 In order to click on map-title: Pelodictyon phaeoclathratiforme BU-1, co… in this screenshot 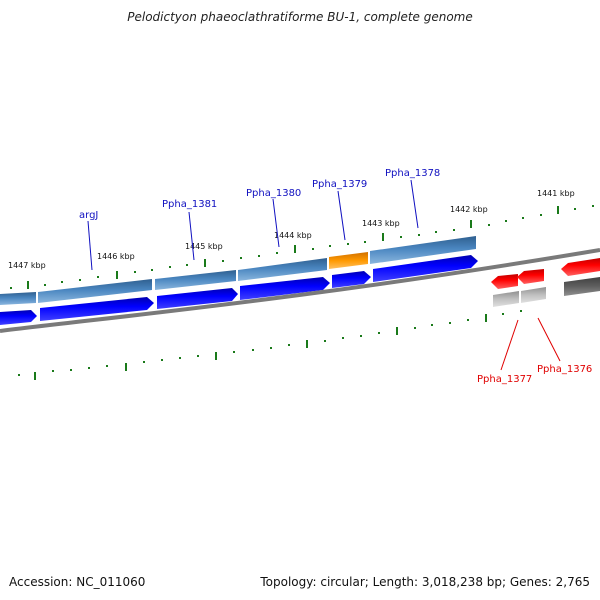, I will do `click(300, 17)`.